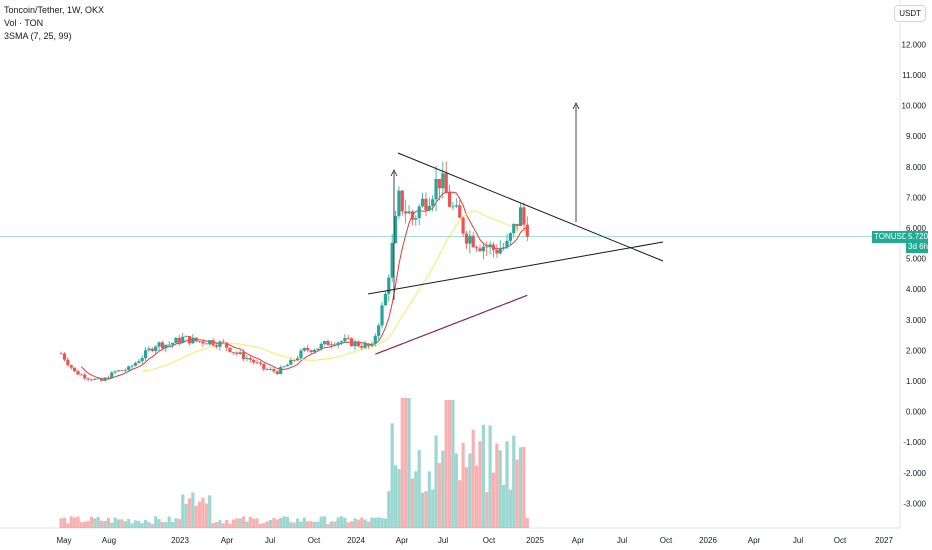 This screenshot has height=550, width=932. Describe the element at coordinates (63, 540) in the screenshot. I see `time-tick-label: May` at that location.